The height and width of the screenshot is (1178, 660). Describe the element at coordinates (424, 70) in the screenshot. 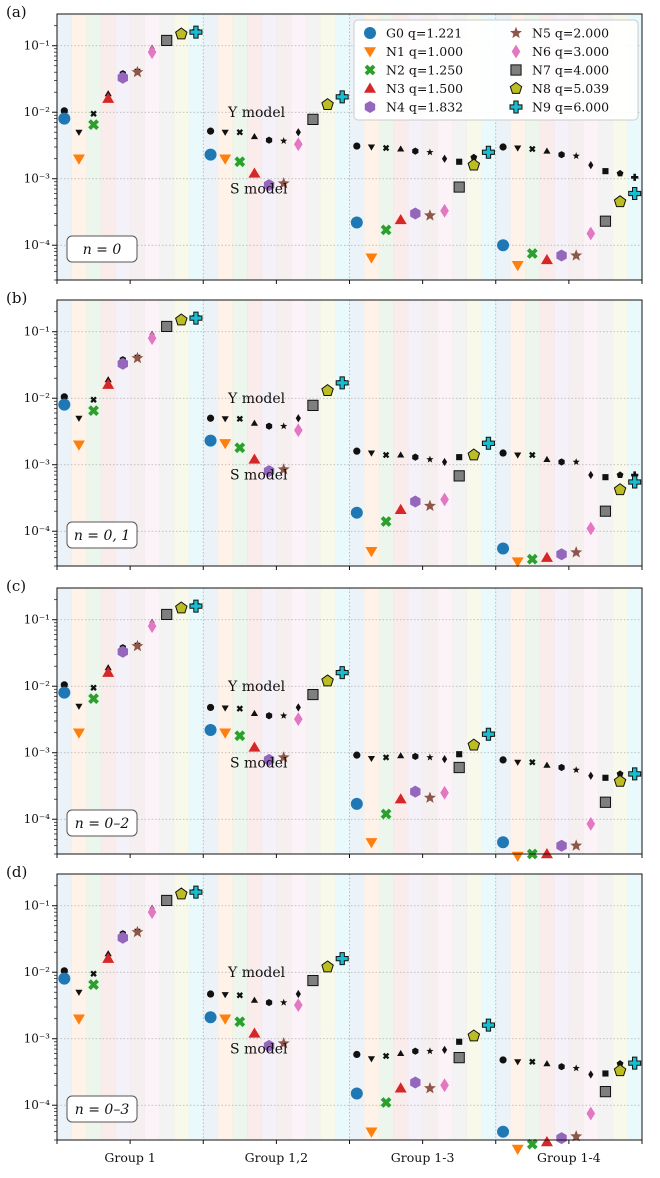

I see `legend-entry: N2 q=1.250` at that location.